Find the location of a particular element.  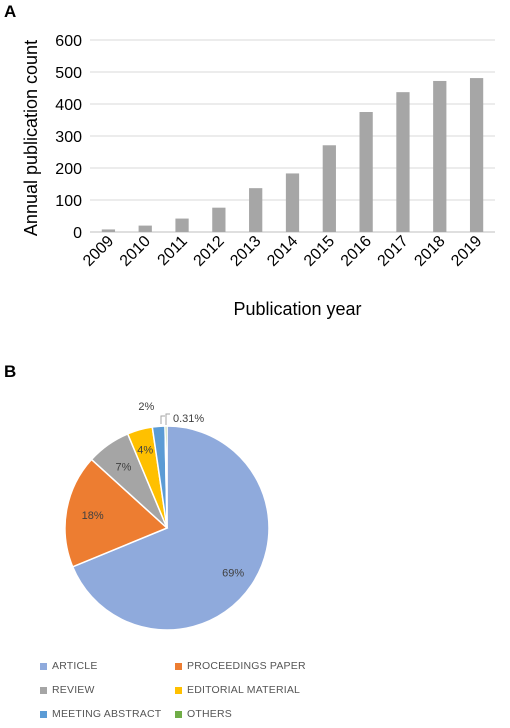

legend-label: PROCEEDINGS PAPER is located at coordinates (246, 666).